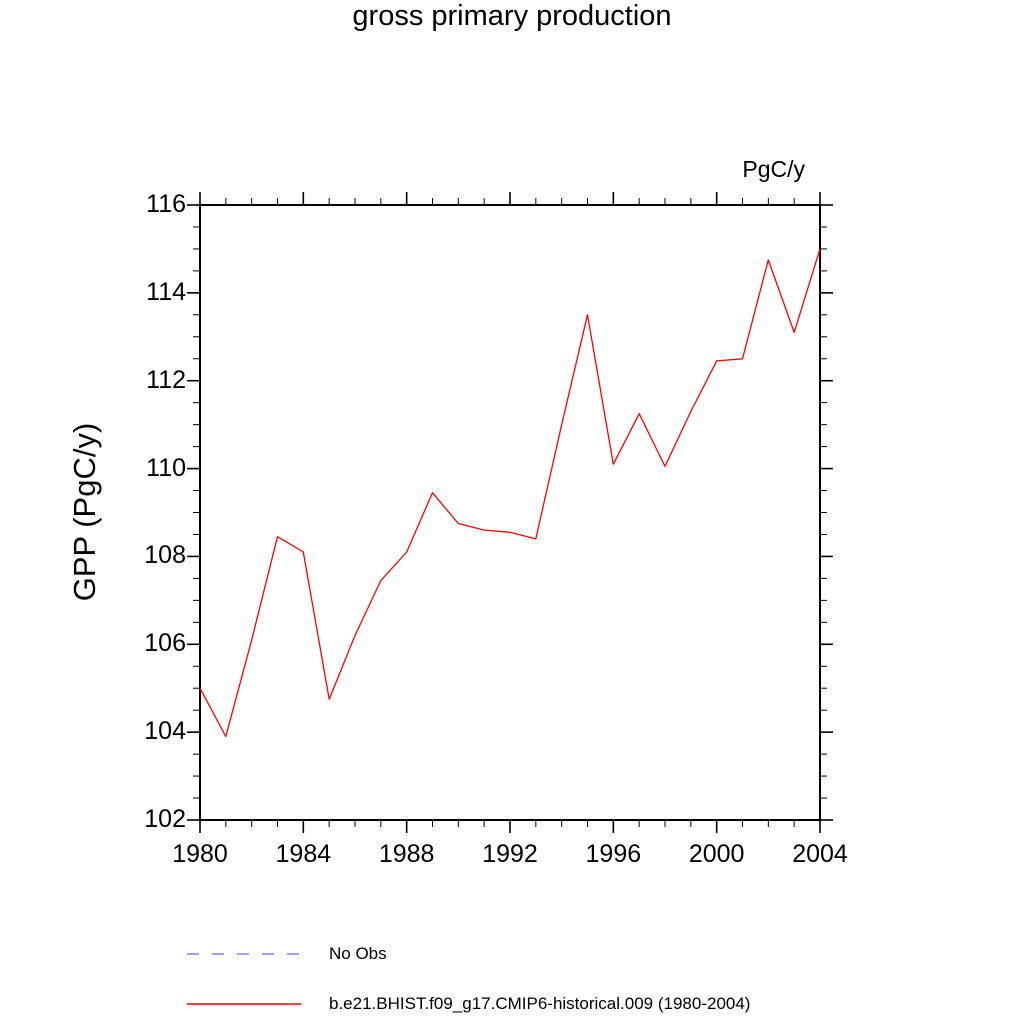 The image size is (1024, 1024). I want to click on no-obs-line-sample-icon, so click(244, 954).